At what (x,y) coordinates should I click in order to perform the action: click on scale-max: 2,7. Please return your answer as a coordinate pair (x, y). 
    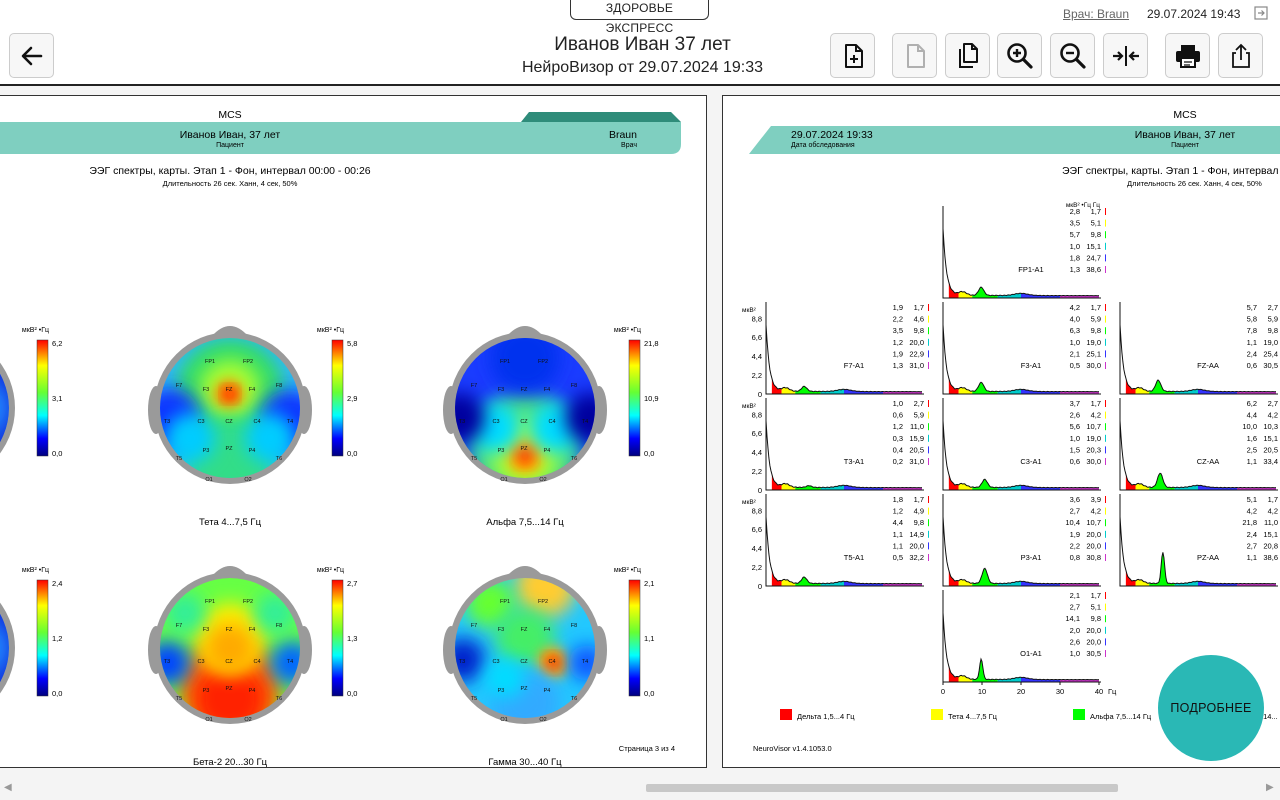
    Looking at the image, I should click on (352, 583).